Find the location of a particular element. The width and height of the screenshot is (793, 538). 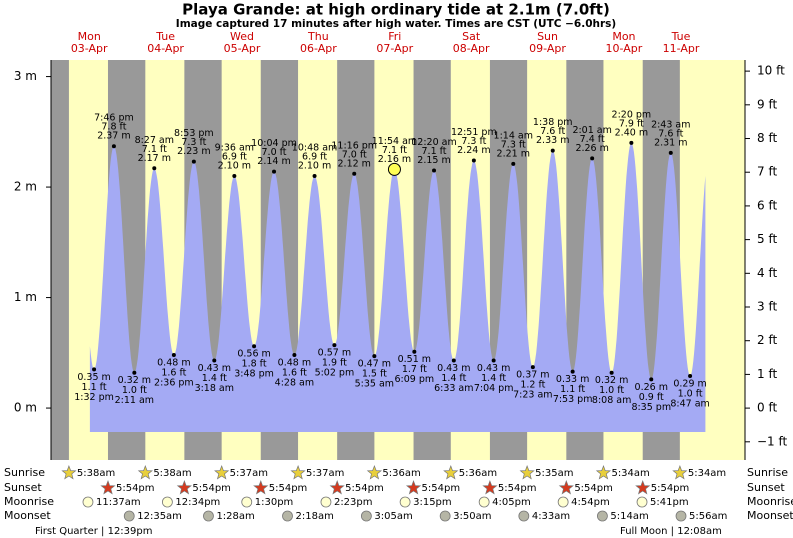

moonrise-time: 1:30pm is located at coordinates (274, 502).